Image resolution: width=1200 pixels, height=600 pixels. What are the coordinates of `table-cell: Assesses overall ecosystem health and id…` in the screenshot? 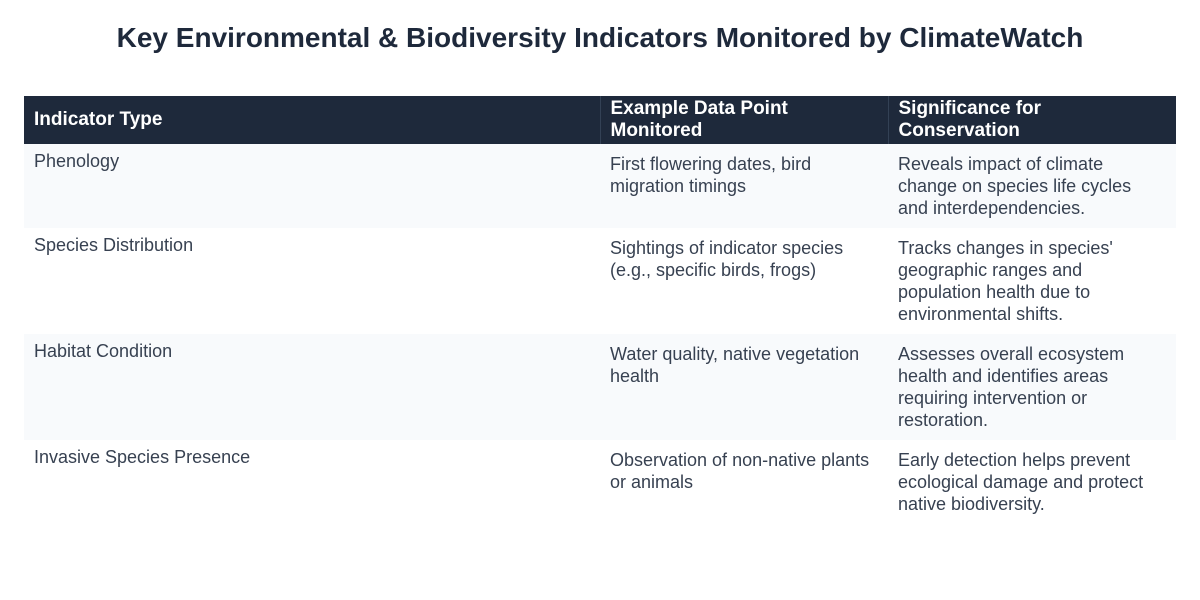 It's located at (1032, 387).